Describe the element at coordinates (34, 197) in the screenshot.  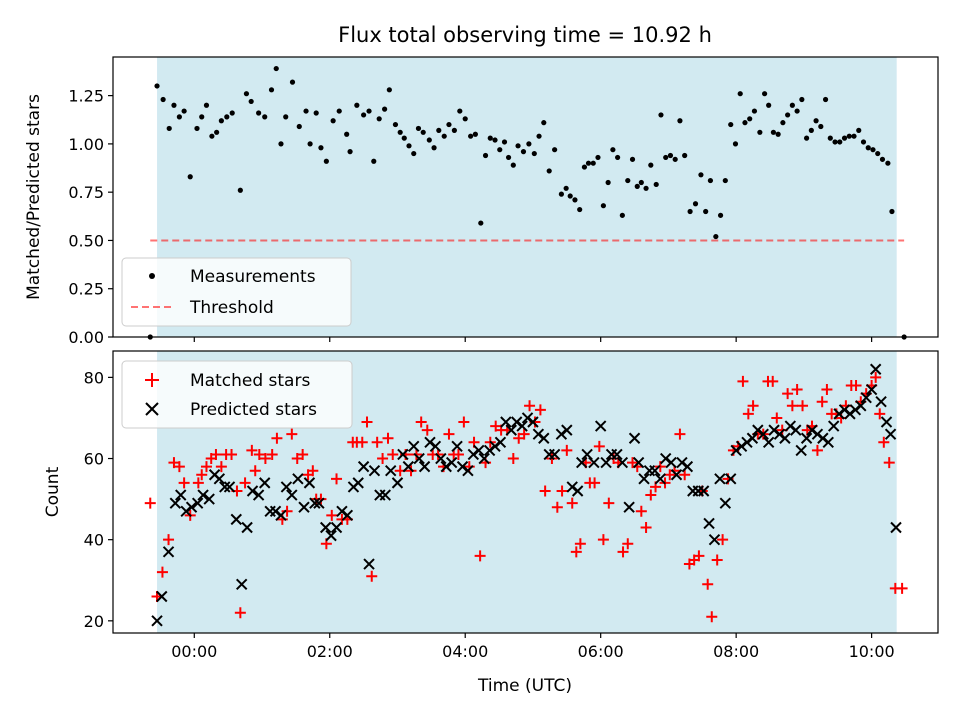
I see `ratio-y-axis-label: Matched/Predicted stars` at that location.